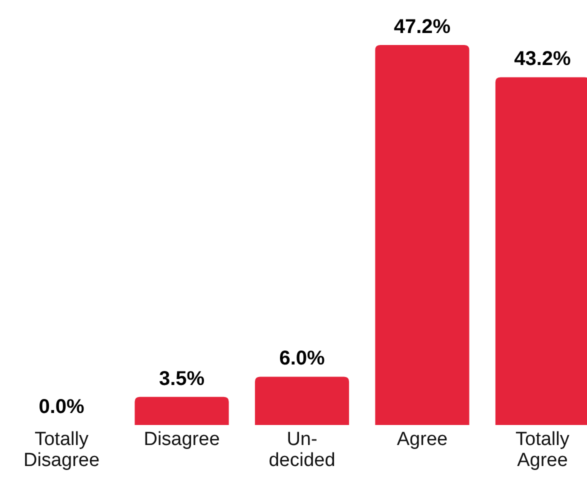 The image size is (587, 478). I want to click on data-label: 43.2%, so click(543, 59).